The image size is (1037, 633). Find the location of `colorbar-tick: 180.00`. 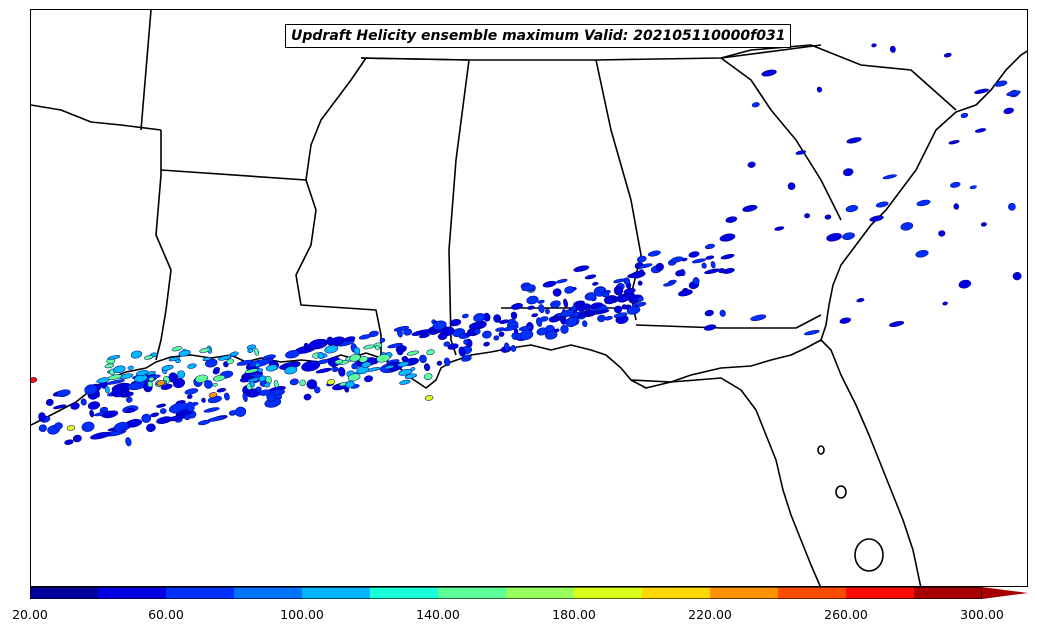

colorbar-tick: 180.00 is located at coordinates (574, 614).